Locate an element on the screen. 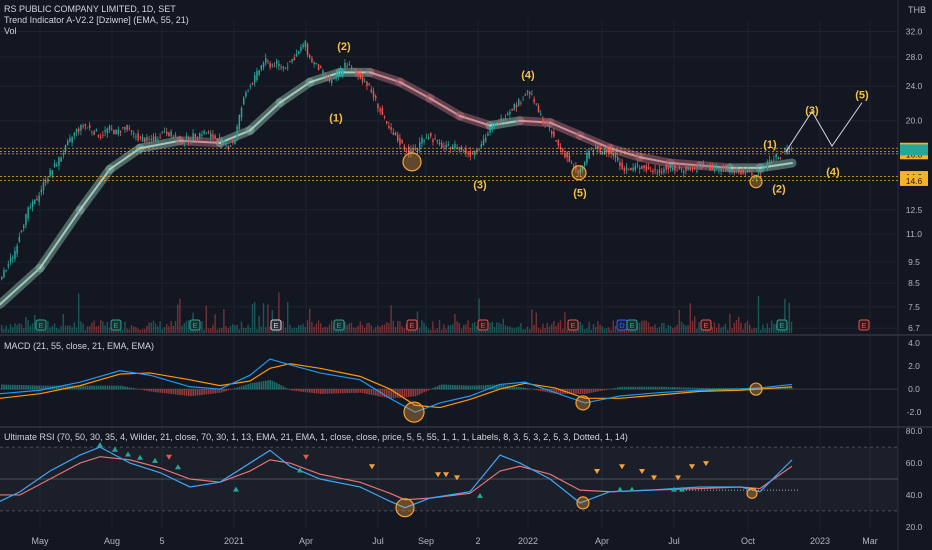 The image size is (932, 550). price-axis-label-0: 32.0 is located at coordinates (914, 32).